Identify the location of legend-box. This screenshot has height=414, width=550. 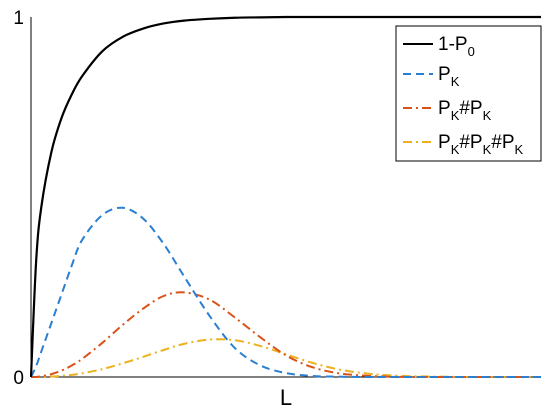
(468, 93).